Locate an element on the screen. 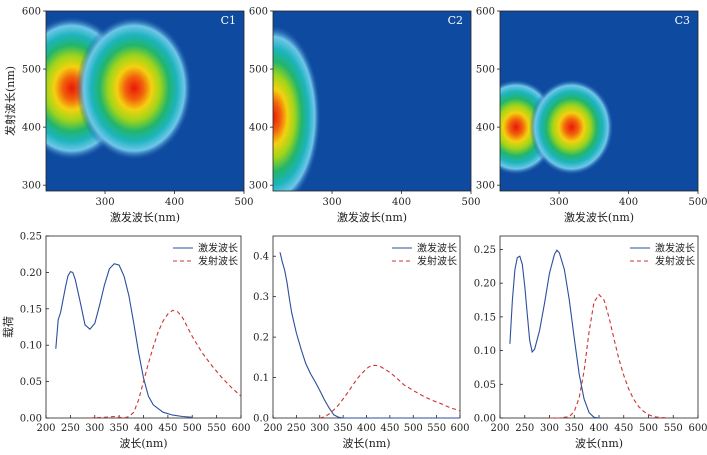  y-tick-label: 0.3 is located at coordinates (261, 297).